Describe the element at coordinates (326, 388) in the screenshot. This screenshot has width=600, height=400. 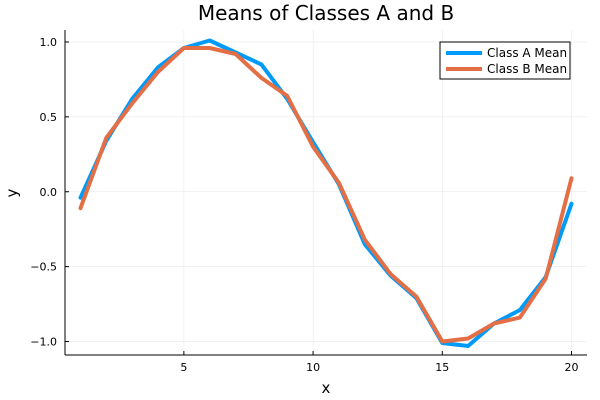
I see `x-axis-label: x` at that location.